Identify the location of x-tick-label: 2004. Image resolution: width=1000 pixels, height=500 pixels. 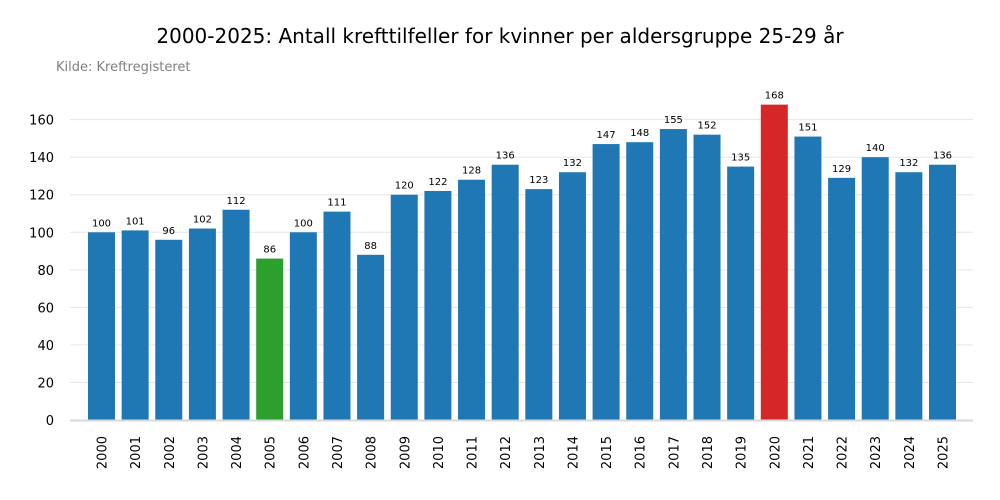
(237, 452).